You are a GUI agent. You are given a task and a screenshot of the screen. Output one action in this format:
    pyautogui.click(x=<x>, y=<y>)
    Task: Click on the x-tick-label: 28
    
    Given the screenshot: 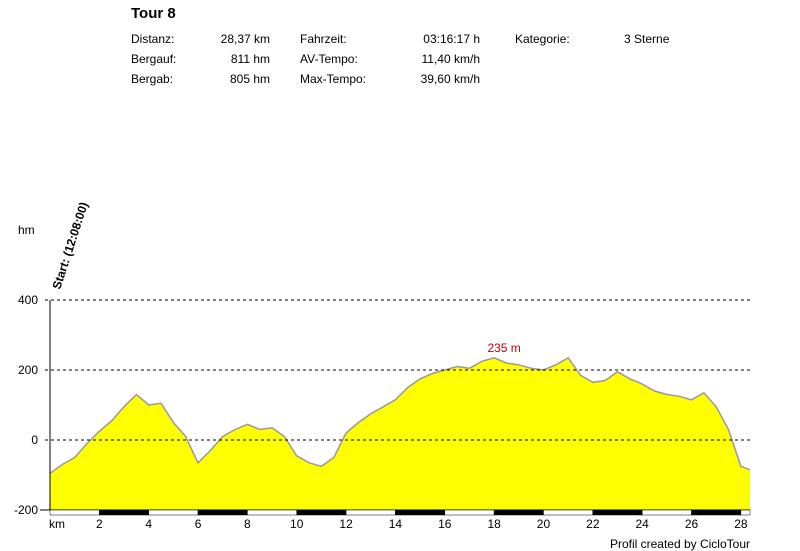 What is the action you would take?
    pyautogui.click(x=741, y=524)
    